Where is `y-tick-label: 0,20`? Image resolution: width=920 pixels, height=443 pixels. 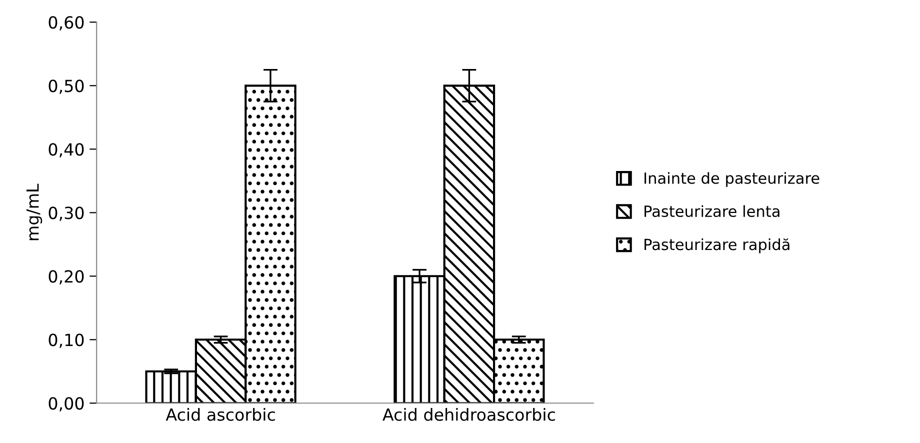
y-tick-label: 0,20 is located at coordinates (66, 277).